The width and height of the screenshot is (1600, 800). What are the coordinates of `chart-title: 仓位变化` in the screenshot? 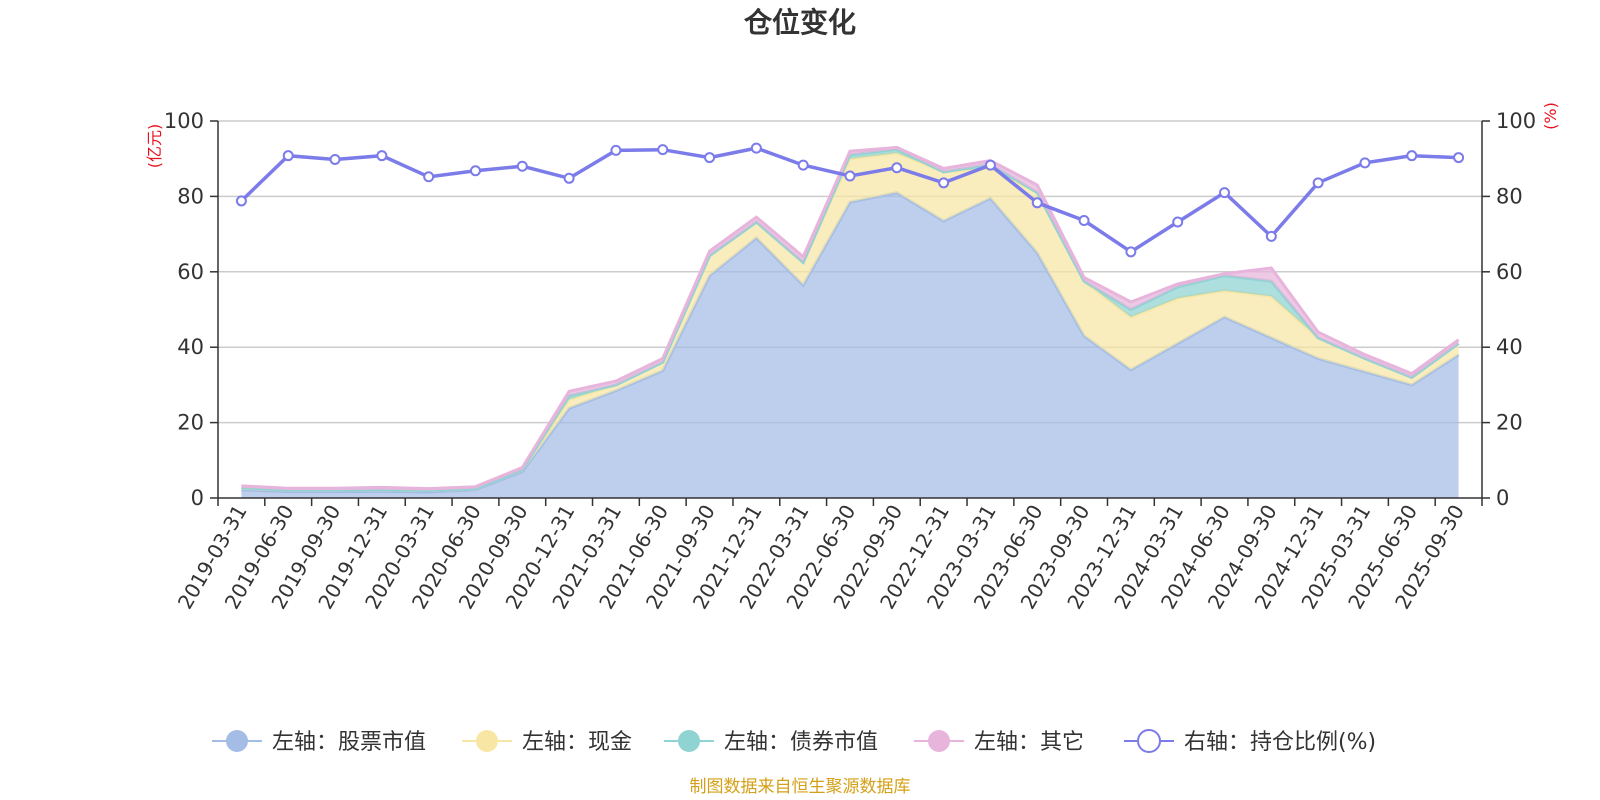 It's located at (800, 22).